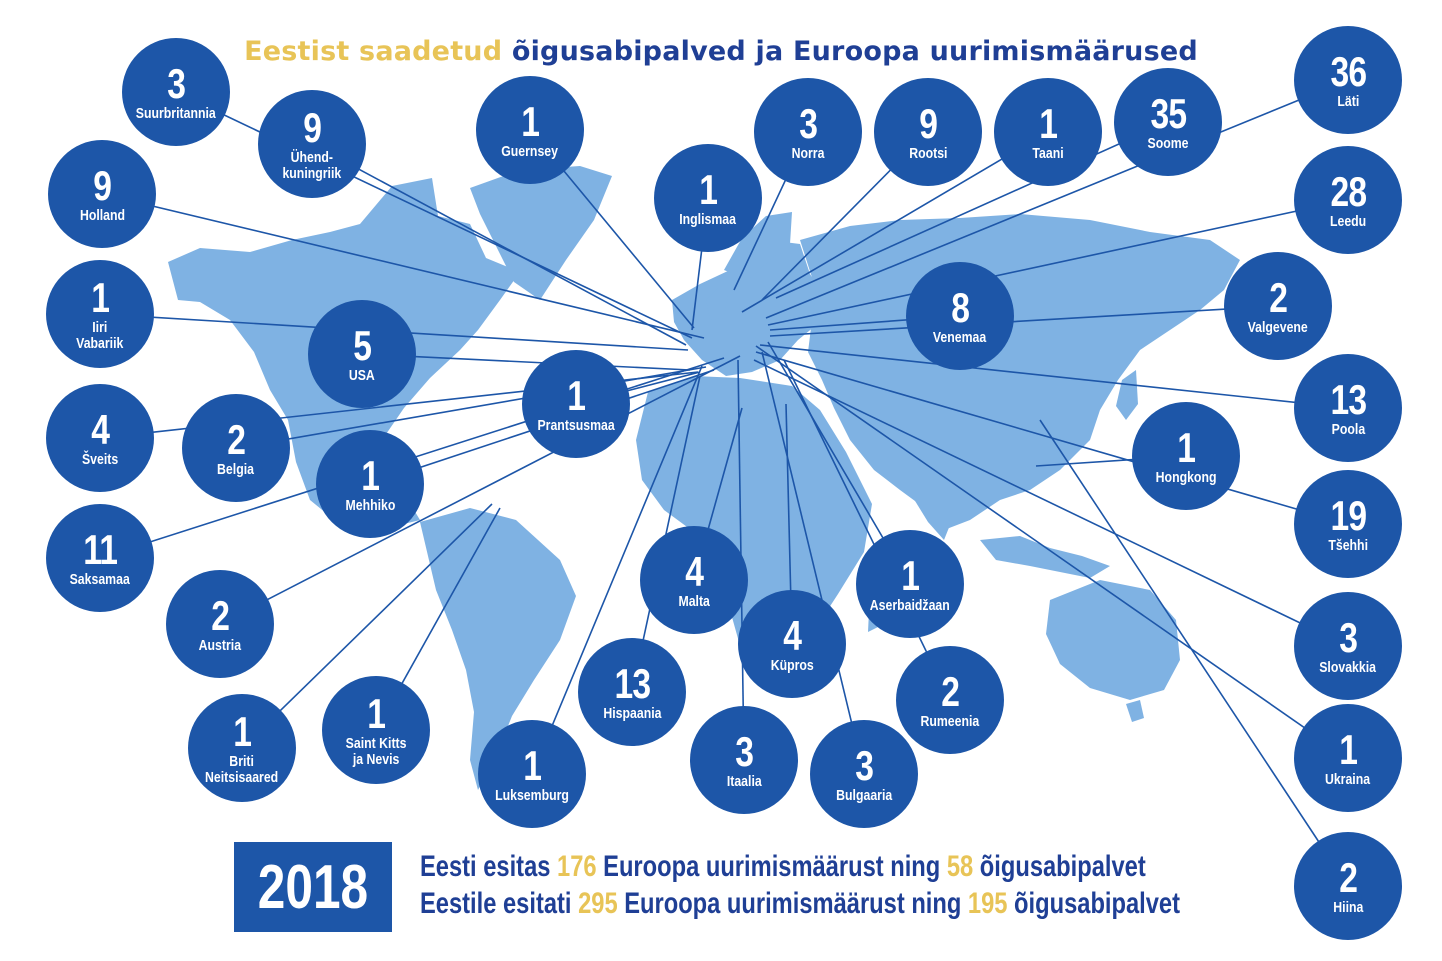  Describe the element at coordinates (367, 626) in the screenshot. I see `connector-briti-neitsisaared` at that location.